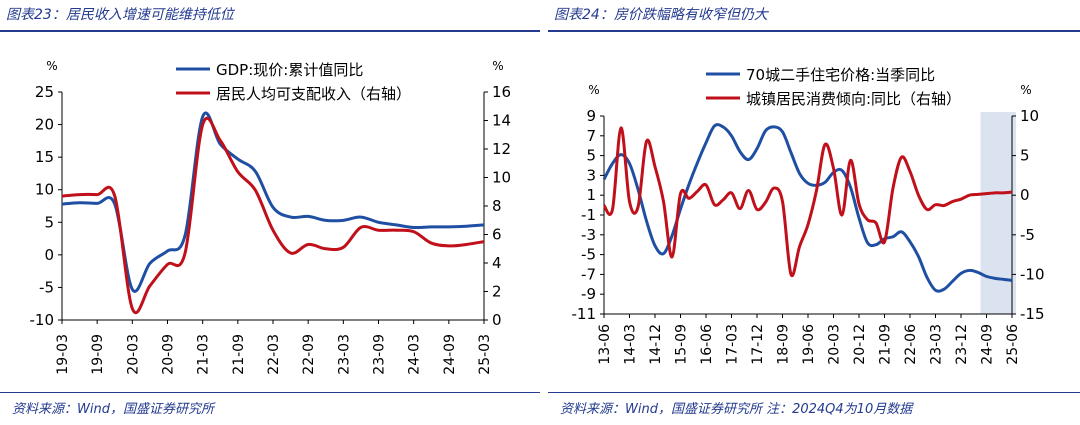 The height and width of the screenshot is (425, 1080). I want to click on figure-right-title: 图表24：房价跌幅略有收窄但仍大, so click(661, 15).